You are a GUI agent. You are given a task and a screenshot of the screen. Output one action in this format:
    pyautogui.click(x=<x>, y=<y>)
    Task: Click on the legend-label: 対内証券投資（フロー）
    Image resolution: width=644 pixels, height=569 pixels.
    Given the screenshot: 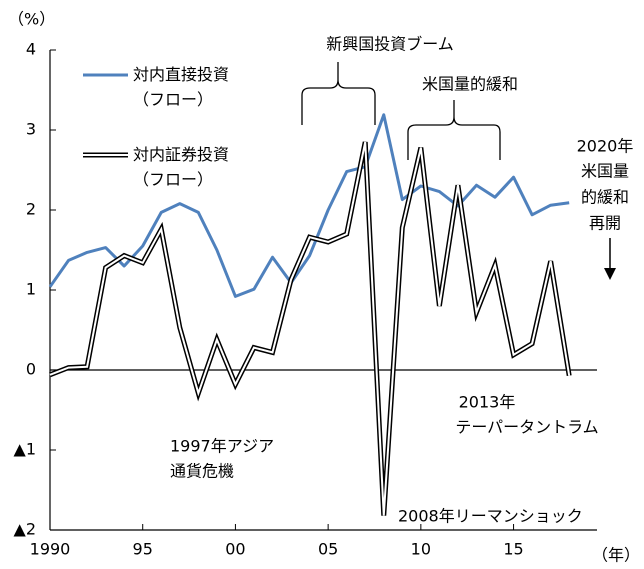 What is the action you would take?
    pyautogui.click(x=181, y=167)
    